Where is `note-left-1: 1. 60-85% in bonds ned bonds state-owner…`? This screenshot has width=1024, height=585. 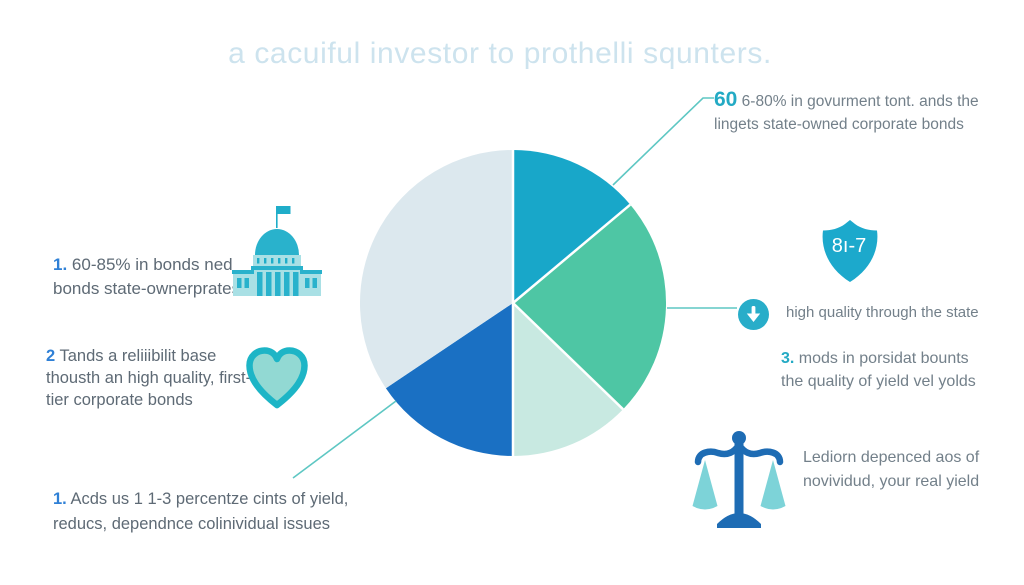 note-left-1: 1. 60-85% in bonds ned bonds state-owner… is located at coordinates (149, 277).